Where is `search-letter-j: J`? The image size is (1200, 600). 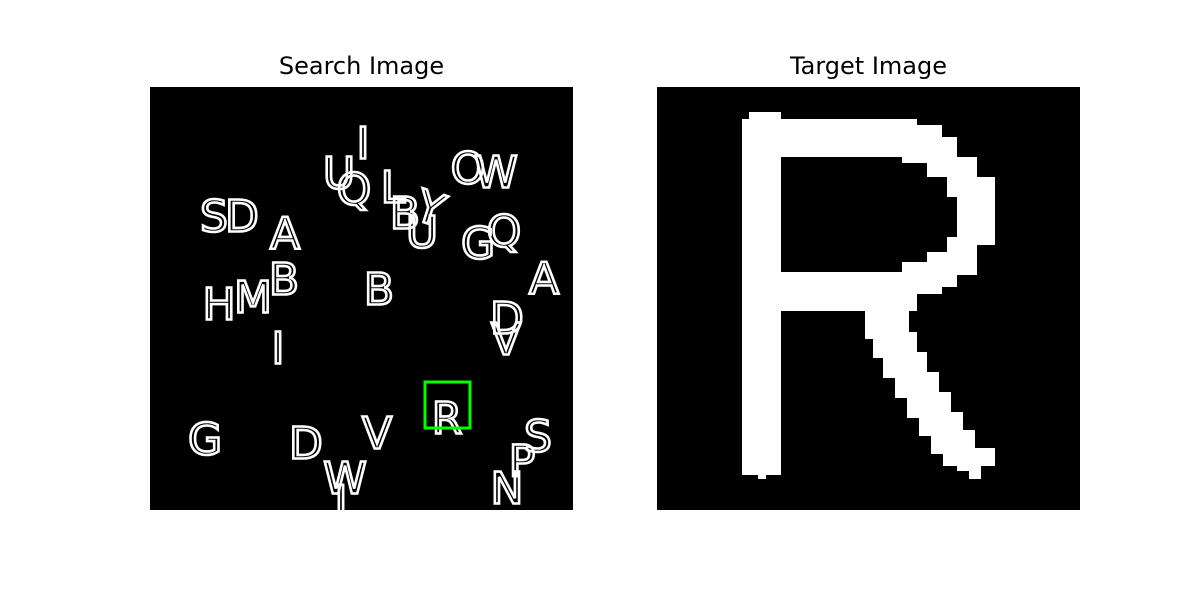
search-letter-j: J is located at coordinates (340, 494).